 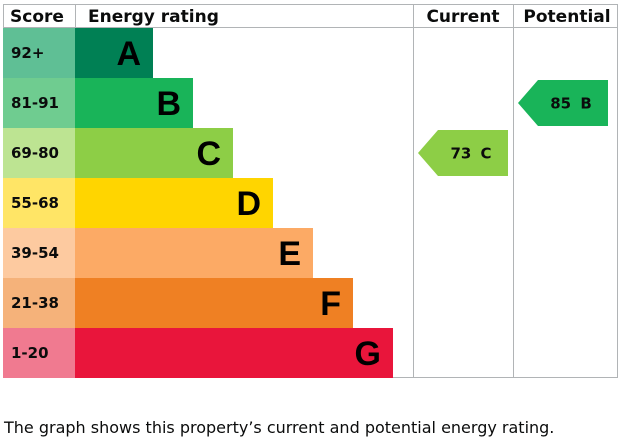 I want to click on score-cell-c, so click(x=39, y=153).